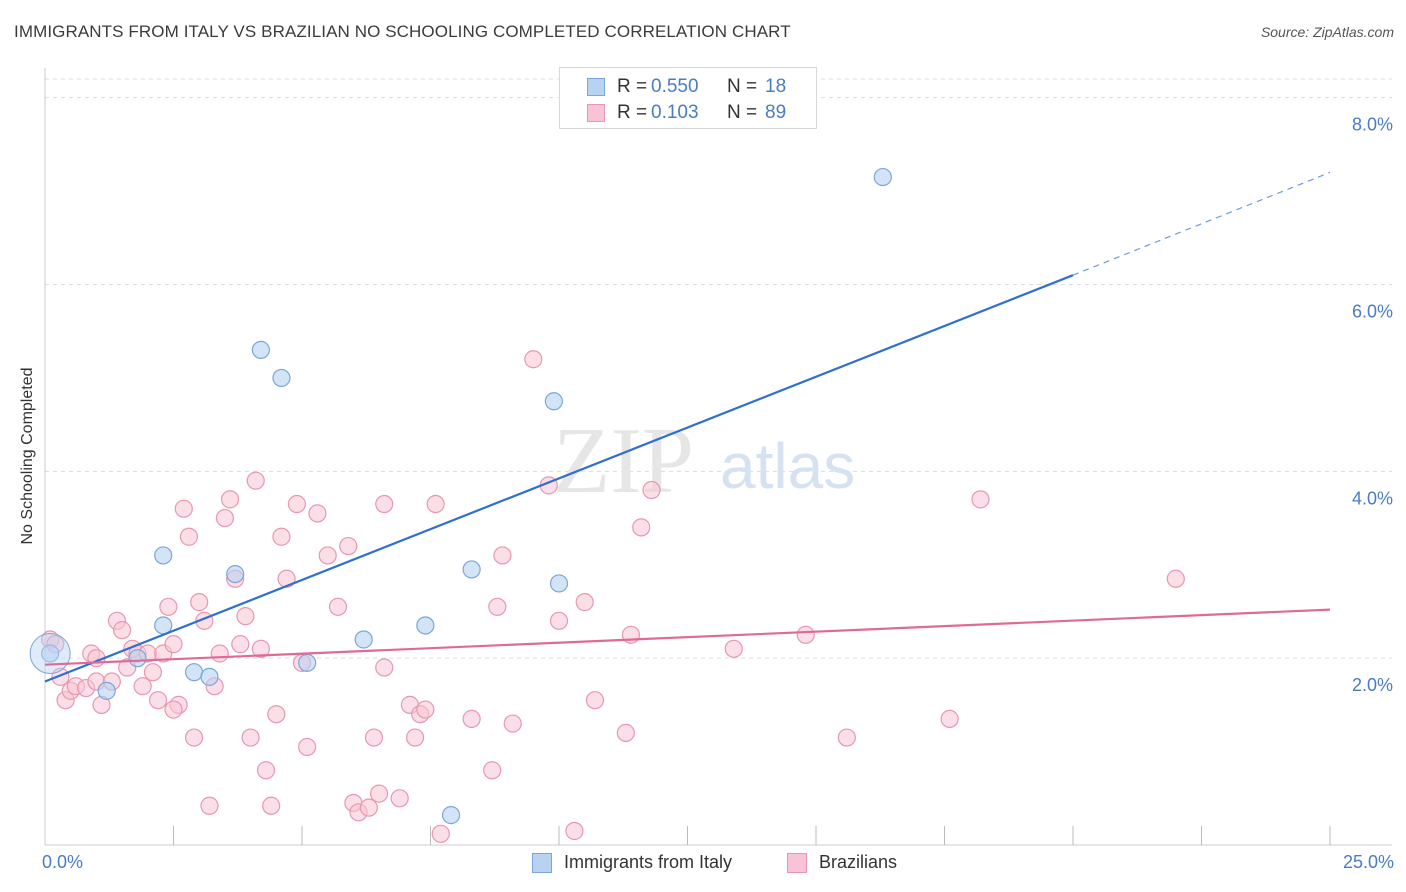 This screenshot has height=892, width=1406. I want to click on legend-label-italy: Immigrants from Italy, so click(648, 862).